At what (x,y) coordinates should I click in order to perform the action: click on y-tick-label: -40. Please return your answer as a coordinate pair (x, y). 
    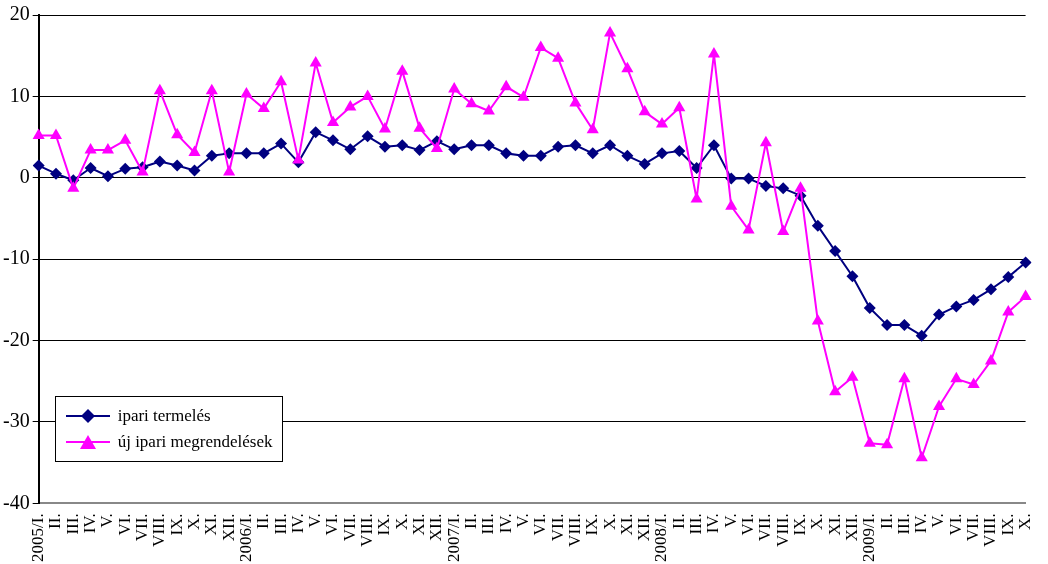
    Looking at the image, I should click on (16, 501).